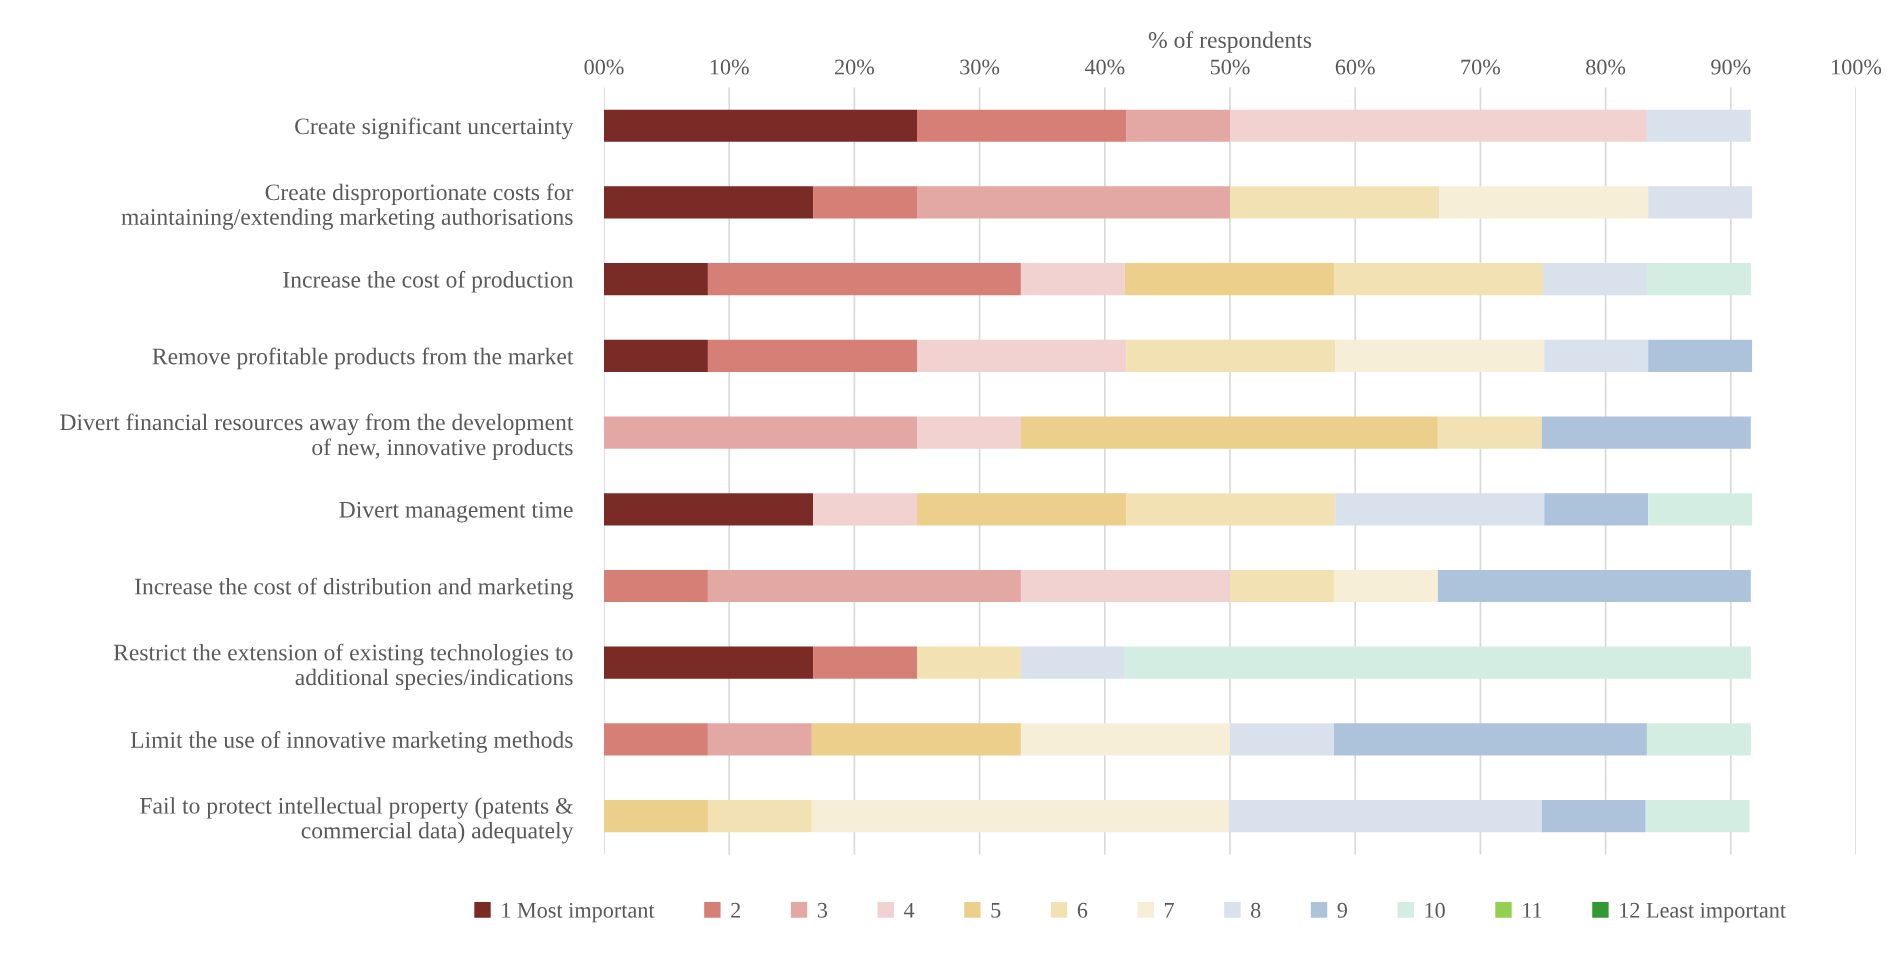 The height and width of the screenshot is (971, 1897). Describe the element at coordinates (434, 128) in the screenshot. I see `y-tick-label: Create significant uncertainty` at that location.